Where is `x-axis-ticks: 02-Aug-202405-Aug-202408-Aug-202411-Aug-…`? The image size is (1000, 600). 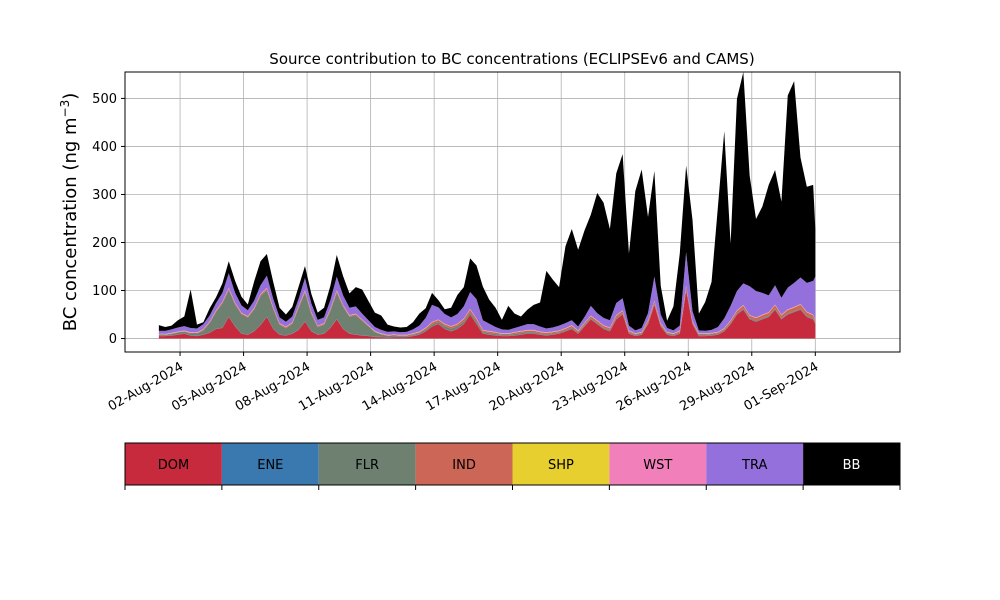
x-axis-ticks: 02-Aug-202405-Aug-202408-Aug-202411-Aug-… is located at coordinates (463, 383).